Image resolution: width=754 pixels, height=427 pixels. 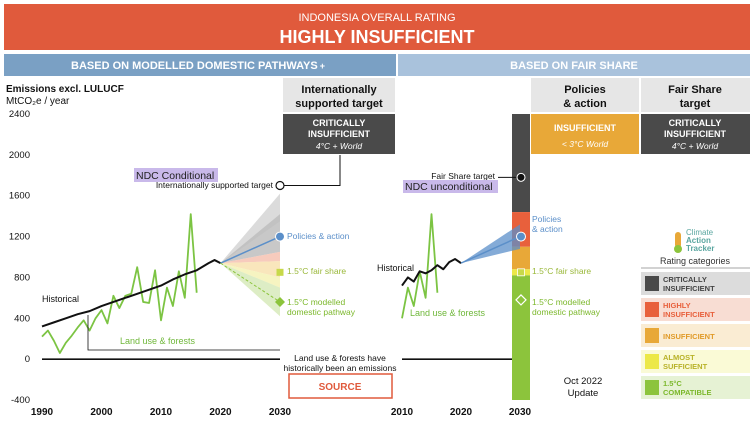 I want to click on fair-rating-note: 4°C + World, so click(x=695, y=146).